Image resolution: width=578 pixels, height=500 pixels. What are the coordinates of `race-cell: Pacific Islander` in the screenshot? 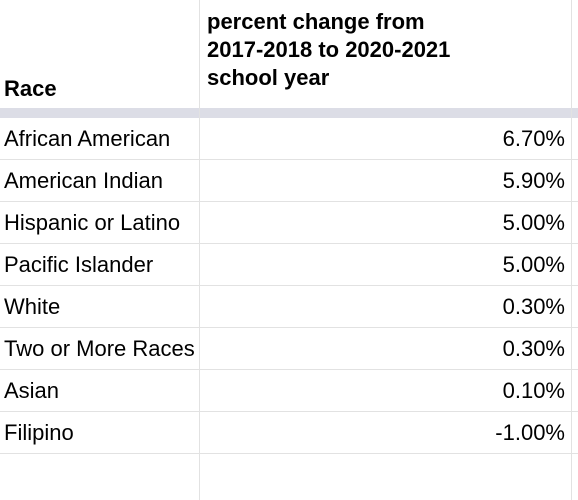 It's located at (79, 264).